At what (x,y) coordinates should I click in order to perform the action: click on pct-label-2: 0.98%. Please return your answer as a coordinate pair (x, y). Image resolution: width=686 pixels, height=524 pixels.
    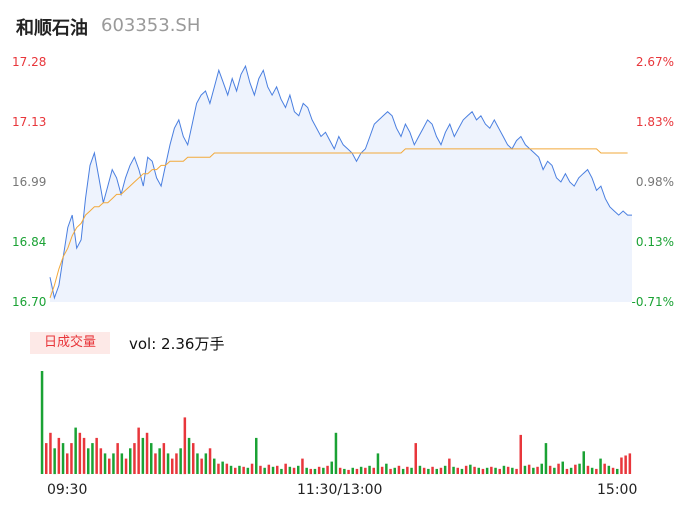
    Looking at the image, I should click on (654, 182).